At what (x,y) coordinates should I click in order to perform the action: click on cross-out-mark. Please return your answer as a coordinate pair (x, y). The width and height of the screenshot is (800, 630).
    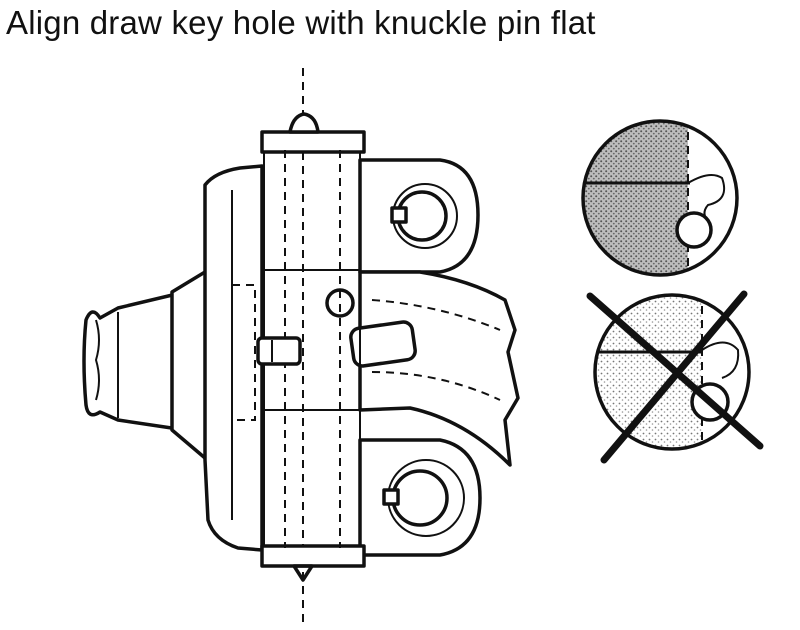
    Looking at the image, I should click on (674, 377).